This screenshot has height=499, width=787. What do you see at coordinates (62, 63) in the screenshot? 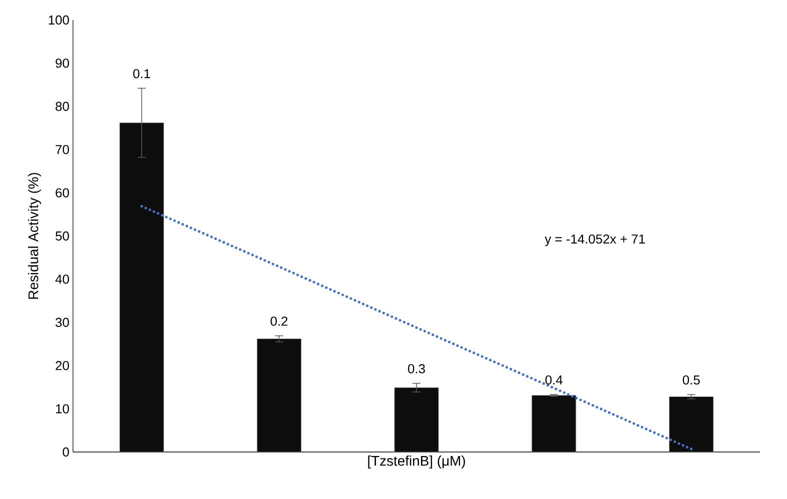
I see `y-tick-label: 90` at bounding box center [62, 63].